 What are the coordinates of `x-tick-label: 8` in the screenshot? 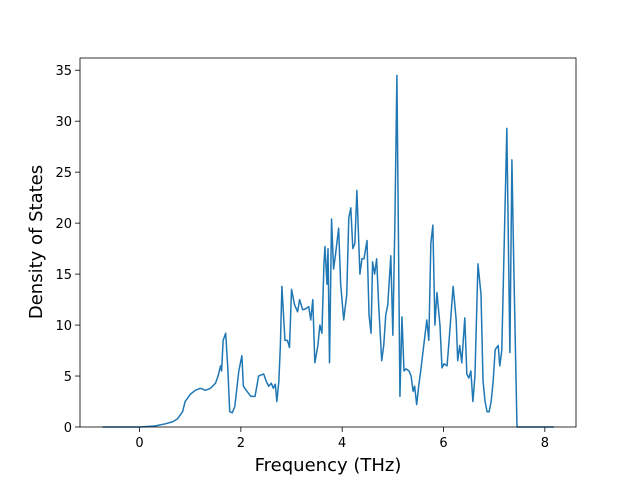 It's located at (545, 443).